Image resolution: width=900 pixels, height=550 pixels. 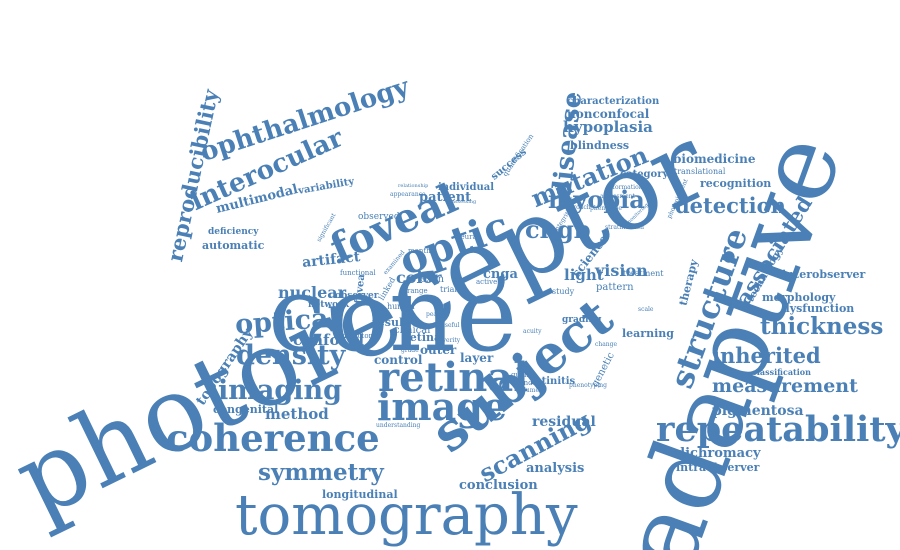 I want to click on word-vision: vision, so click(x=621, y=270).